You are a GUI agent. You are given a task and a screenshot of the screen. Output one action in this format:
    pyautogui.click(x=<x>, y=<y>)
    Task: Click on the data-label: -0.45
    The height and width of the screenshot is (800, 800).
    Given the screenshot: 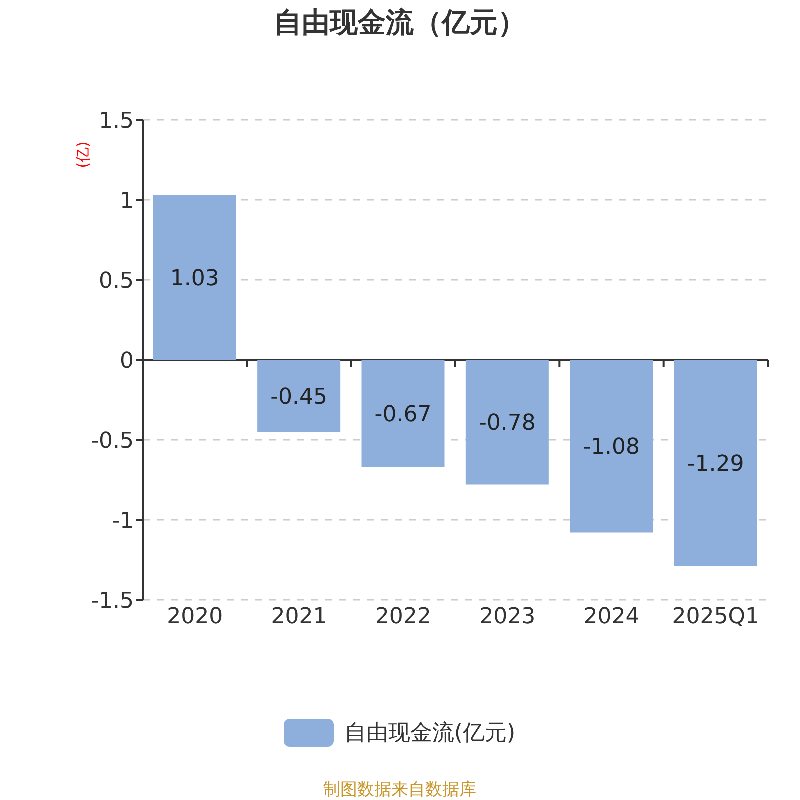 What is the action you would take?
    pyautogui.click(x=299, y=397)
    